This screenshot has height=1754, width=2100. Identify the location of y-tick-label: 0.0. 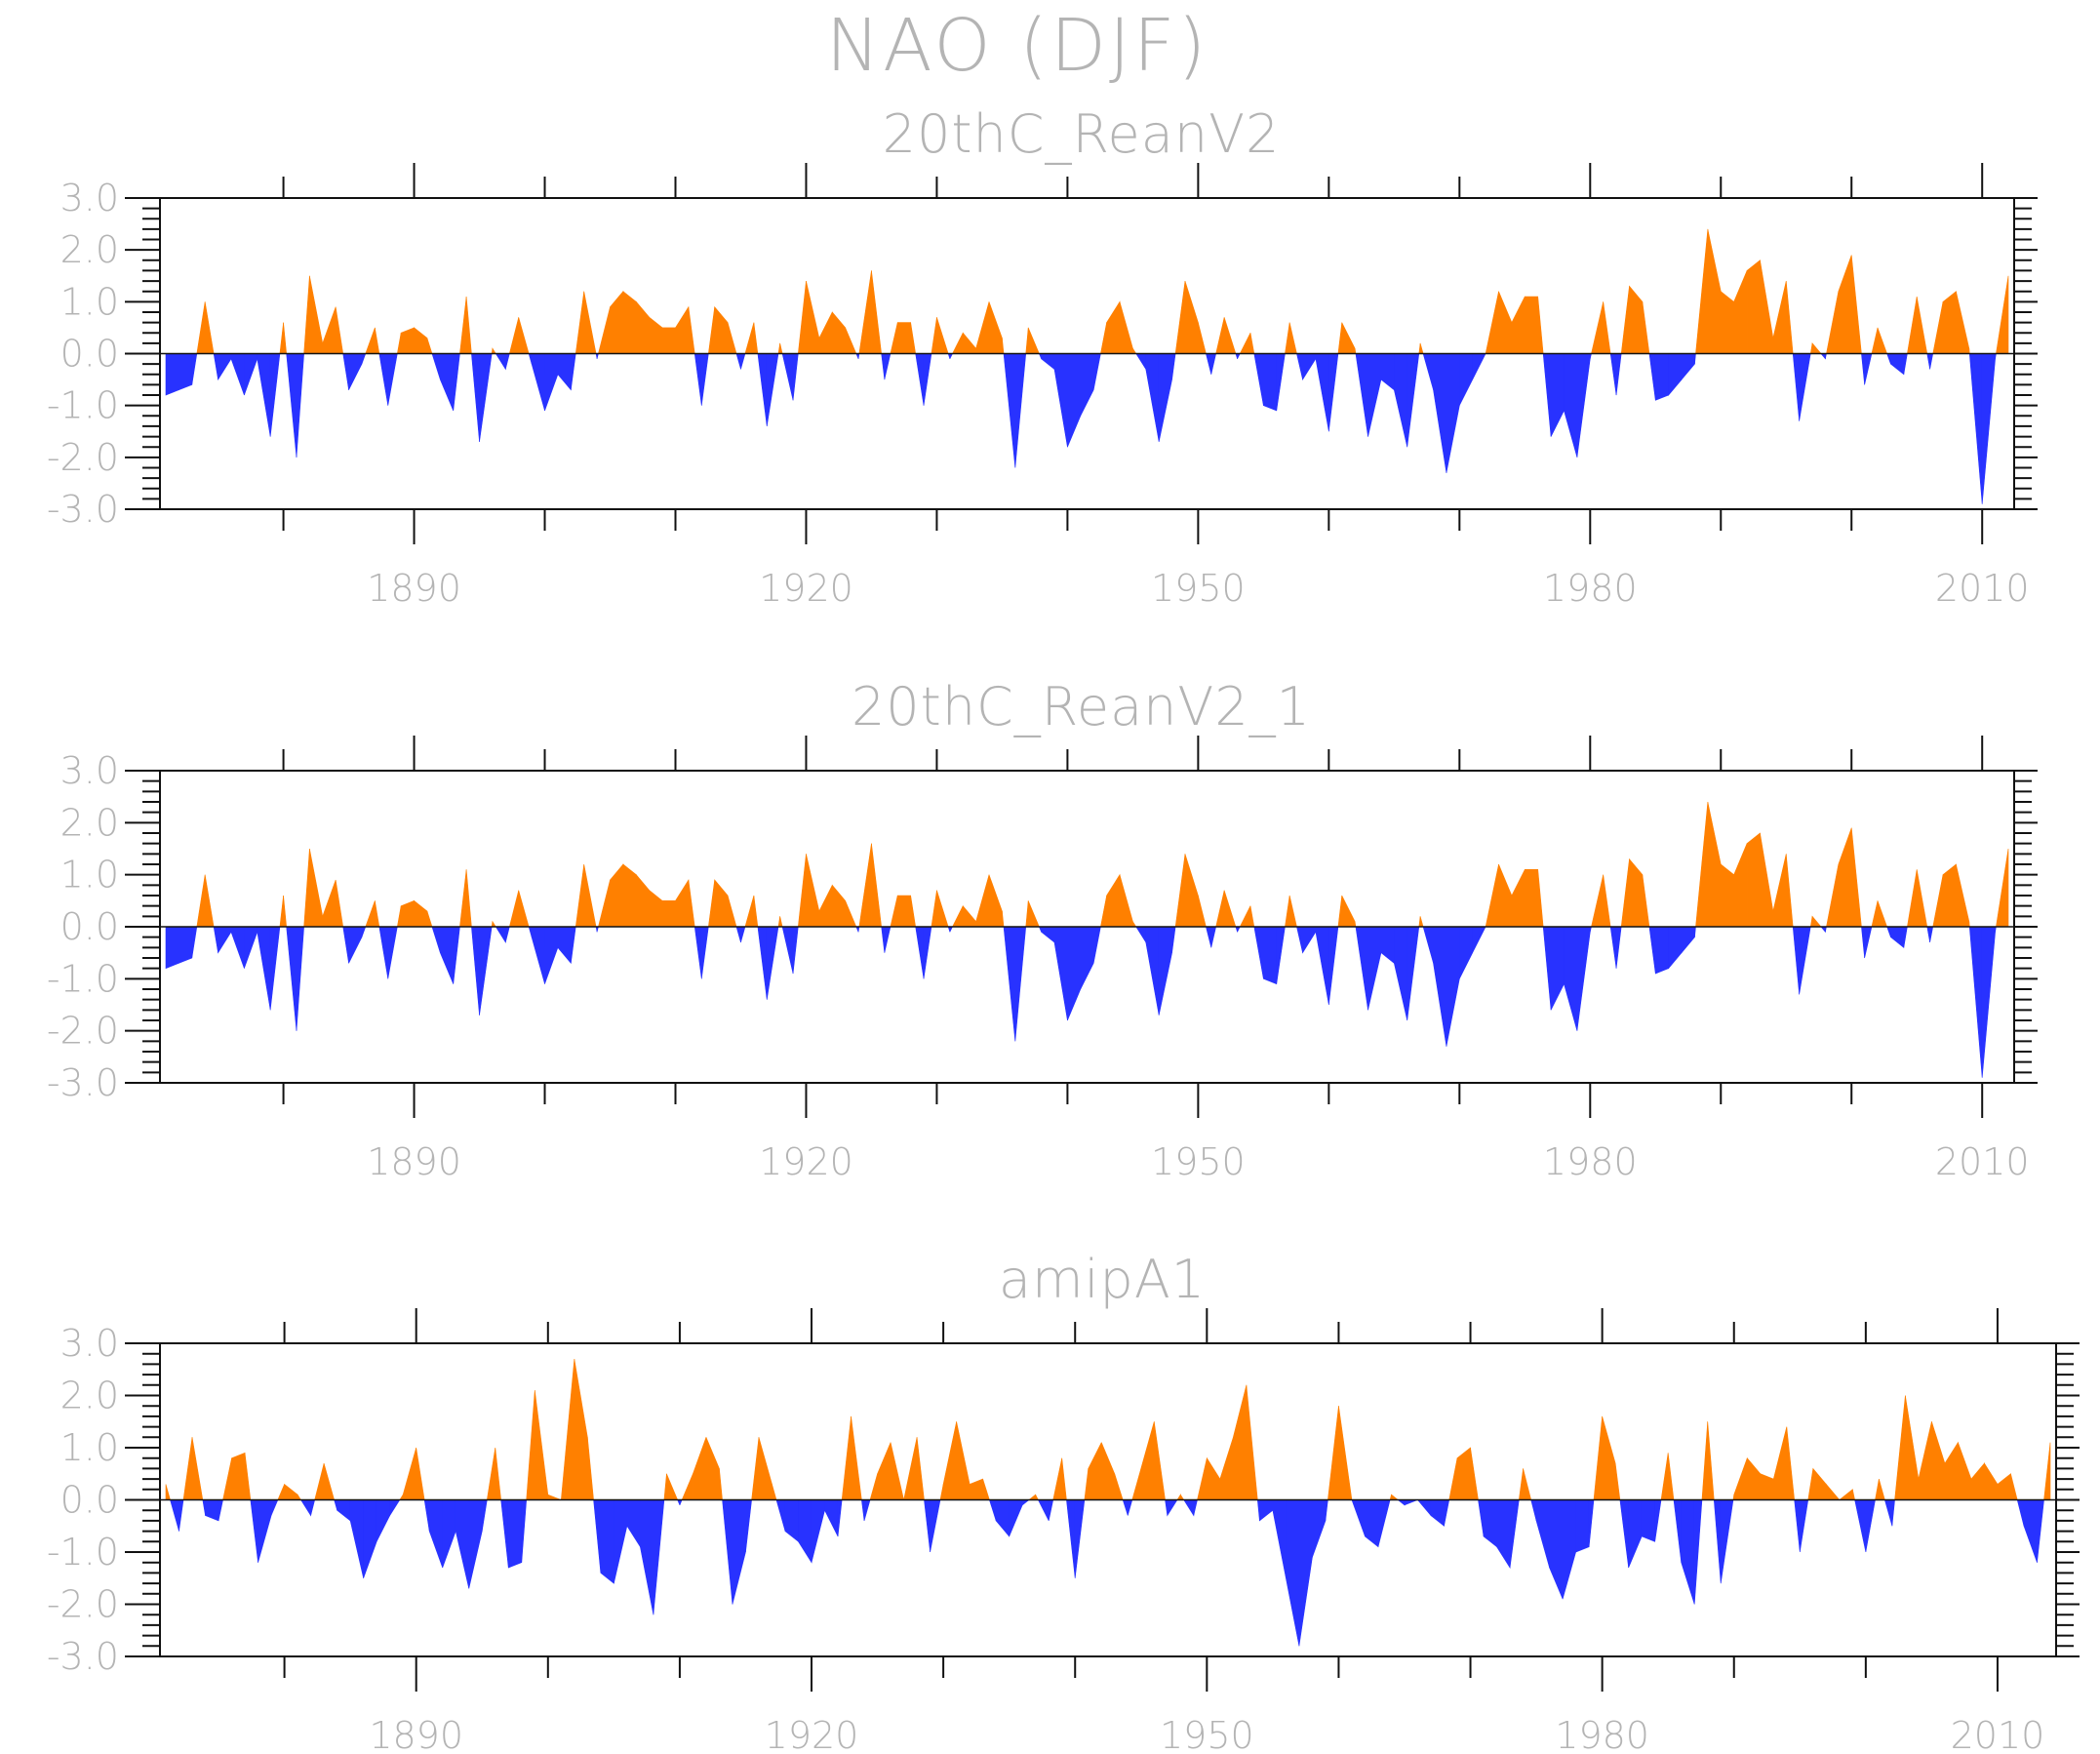
(90, 1500).